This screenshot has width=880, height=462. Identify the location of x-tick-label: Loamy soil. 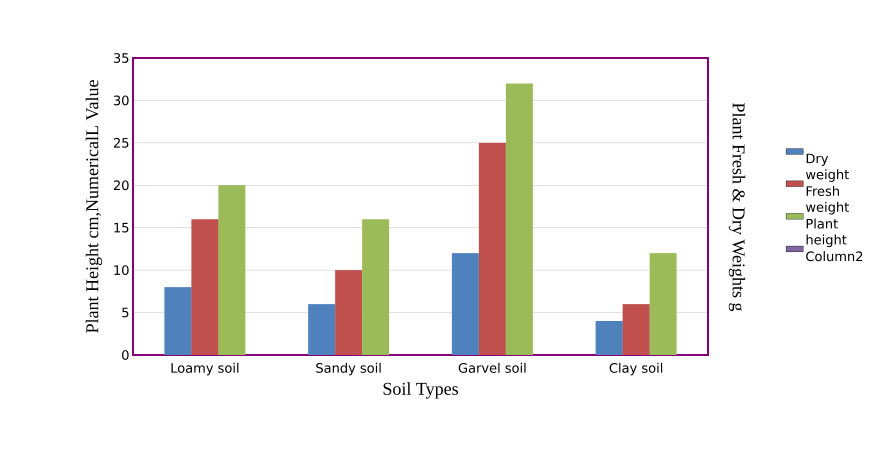
(204, 369).